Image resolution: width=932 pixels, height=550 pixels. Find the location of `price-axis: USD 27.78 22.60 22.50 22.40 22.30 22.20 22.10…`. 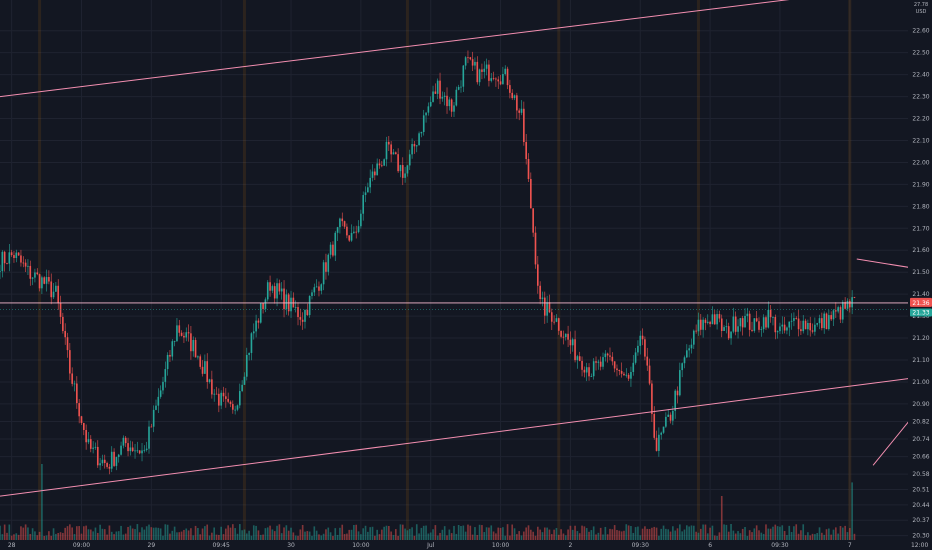

price-axis: USD 27.78 22.60 22.50 22.40 22.30 22.20 22.10… is located at coordinates (920, 275).